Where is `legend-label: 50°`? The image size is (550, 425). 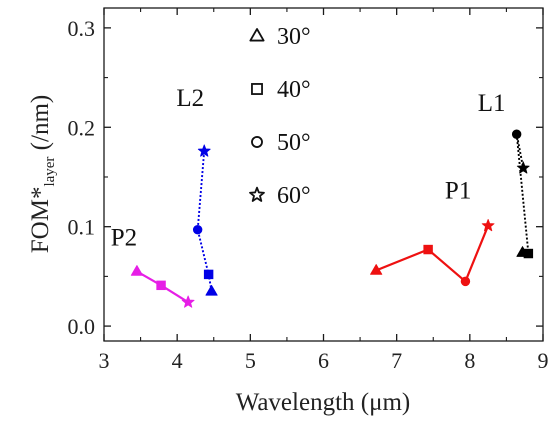 legend-label: 50° is located at coordinates (294, 143).